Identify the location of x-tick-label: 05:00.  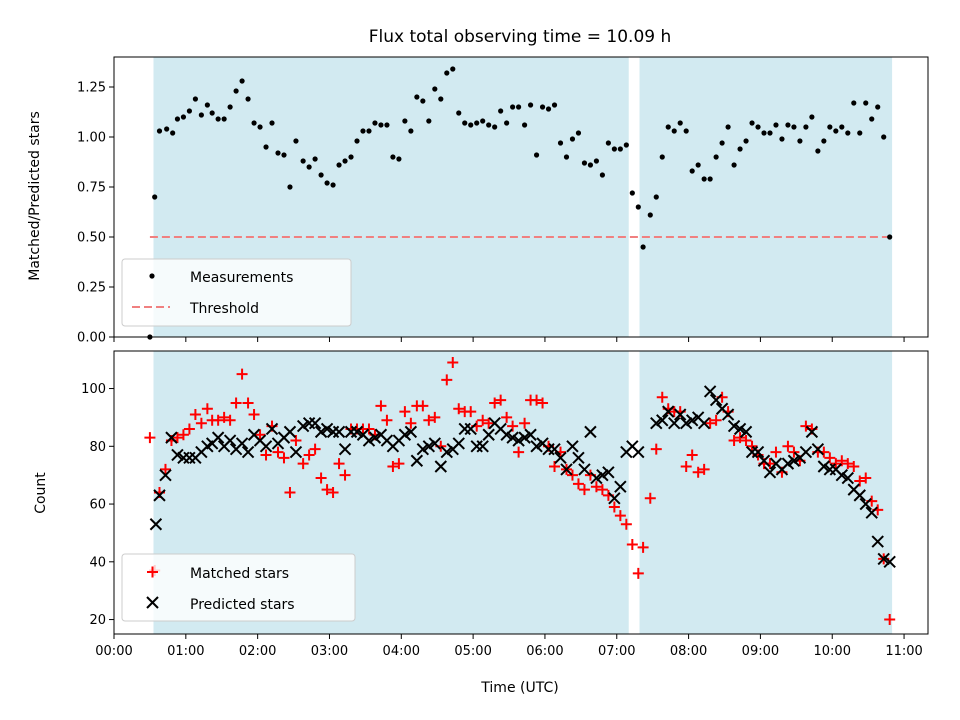
(472, 651).